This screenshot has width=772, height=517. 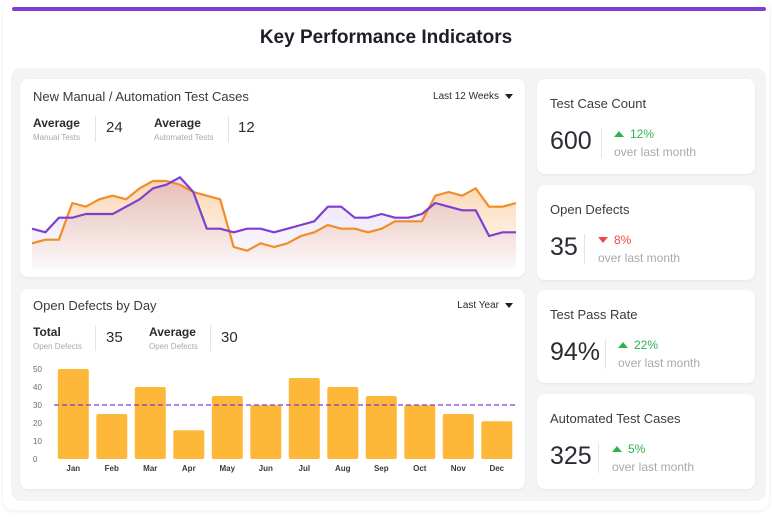 What do you see at coordinates (305, 468) in the screenshot?
I see `x-tick-label: Jul` at bounding box center [305, 468].